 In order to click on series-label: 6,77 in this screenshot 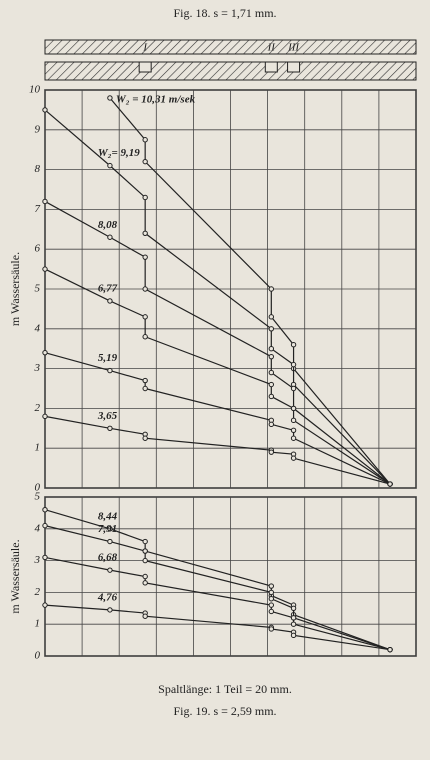, I will do `click(108, 288)`.